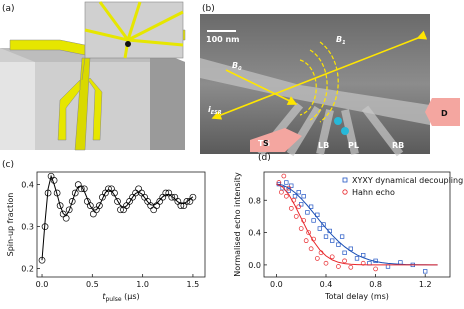 The width and height of the screenshot is (464, 309). I want to click on field-label: B0, so click(237, 66).